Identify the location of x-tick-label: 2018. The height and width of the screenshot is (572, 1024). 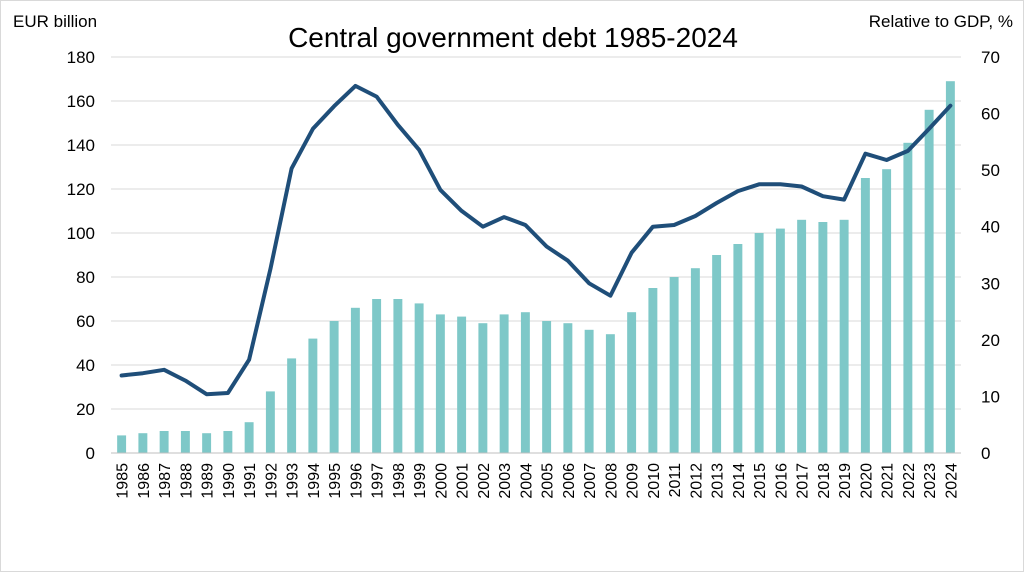
(824, 481).